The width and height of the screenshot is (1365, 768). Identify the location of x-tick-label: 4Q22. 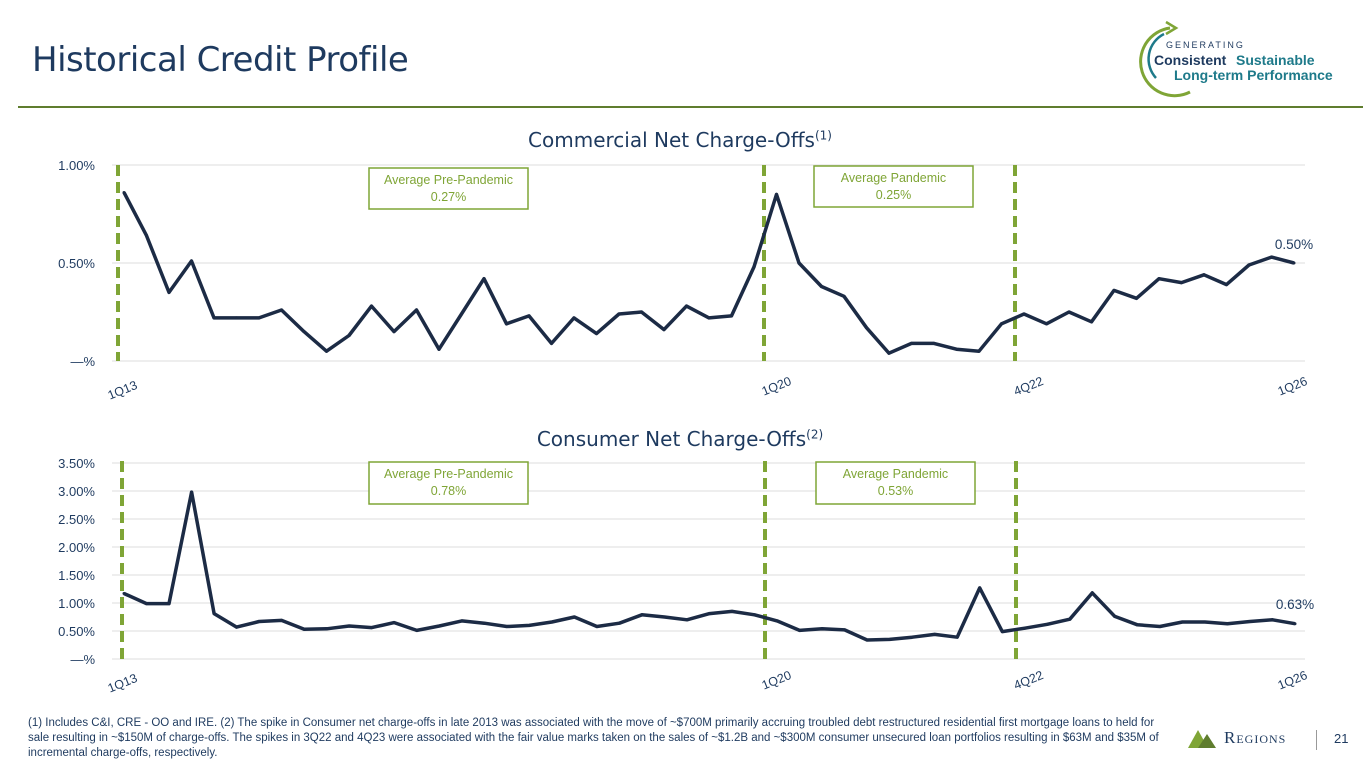
(1029, 680).